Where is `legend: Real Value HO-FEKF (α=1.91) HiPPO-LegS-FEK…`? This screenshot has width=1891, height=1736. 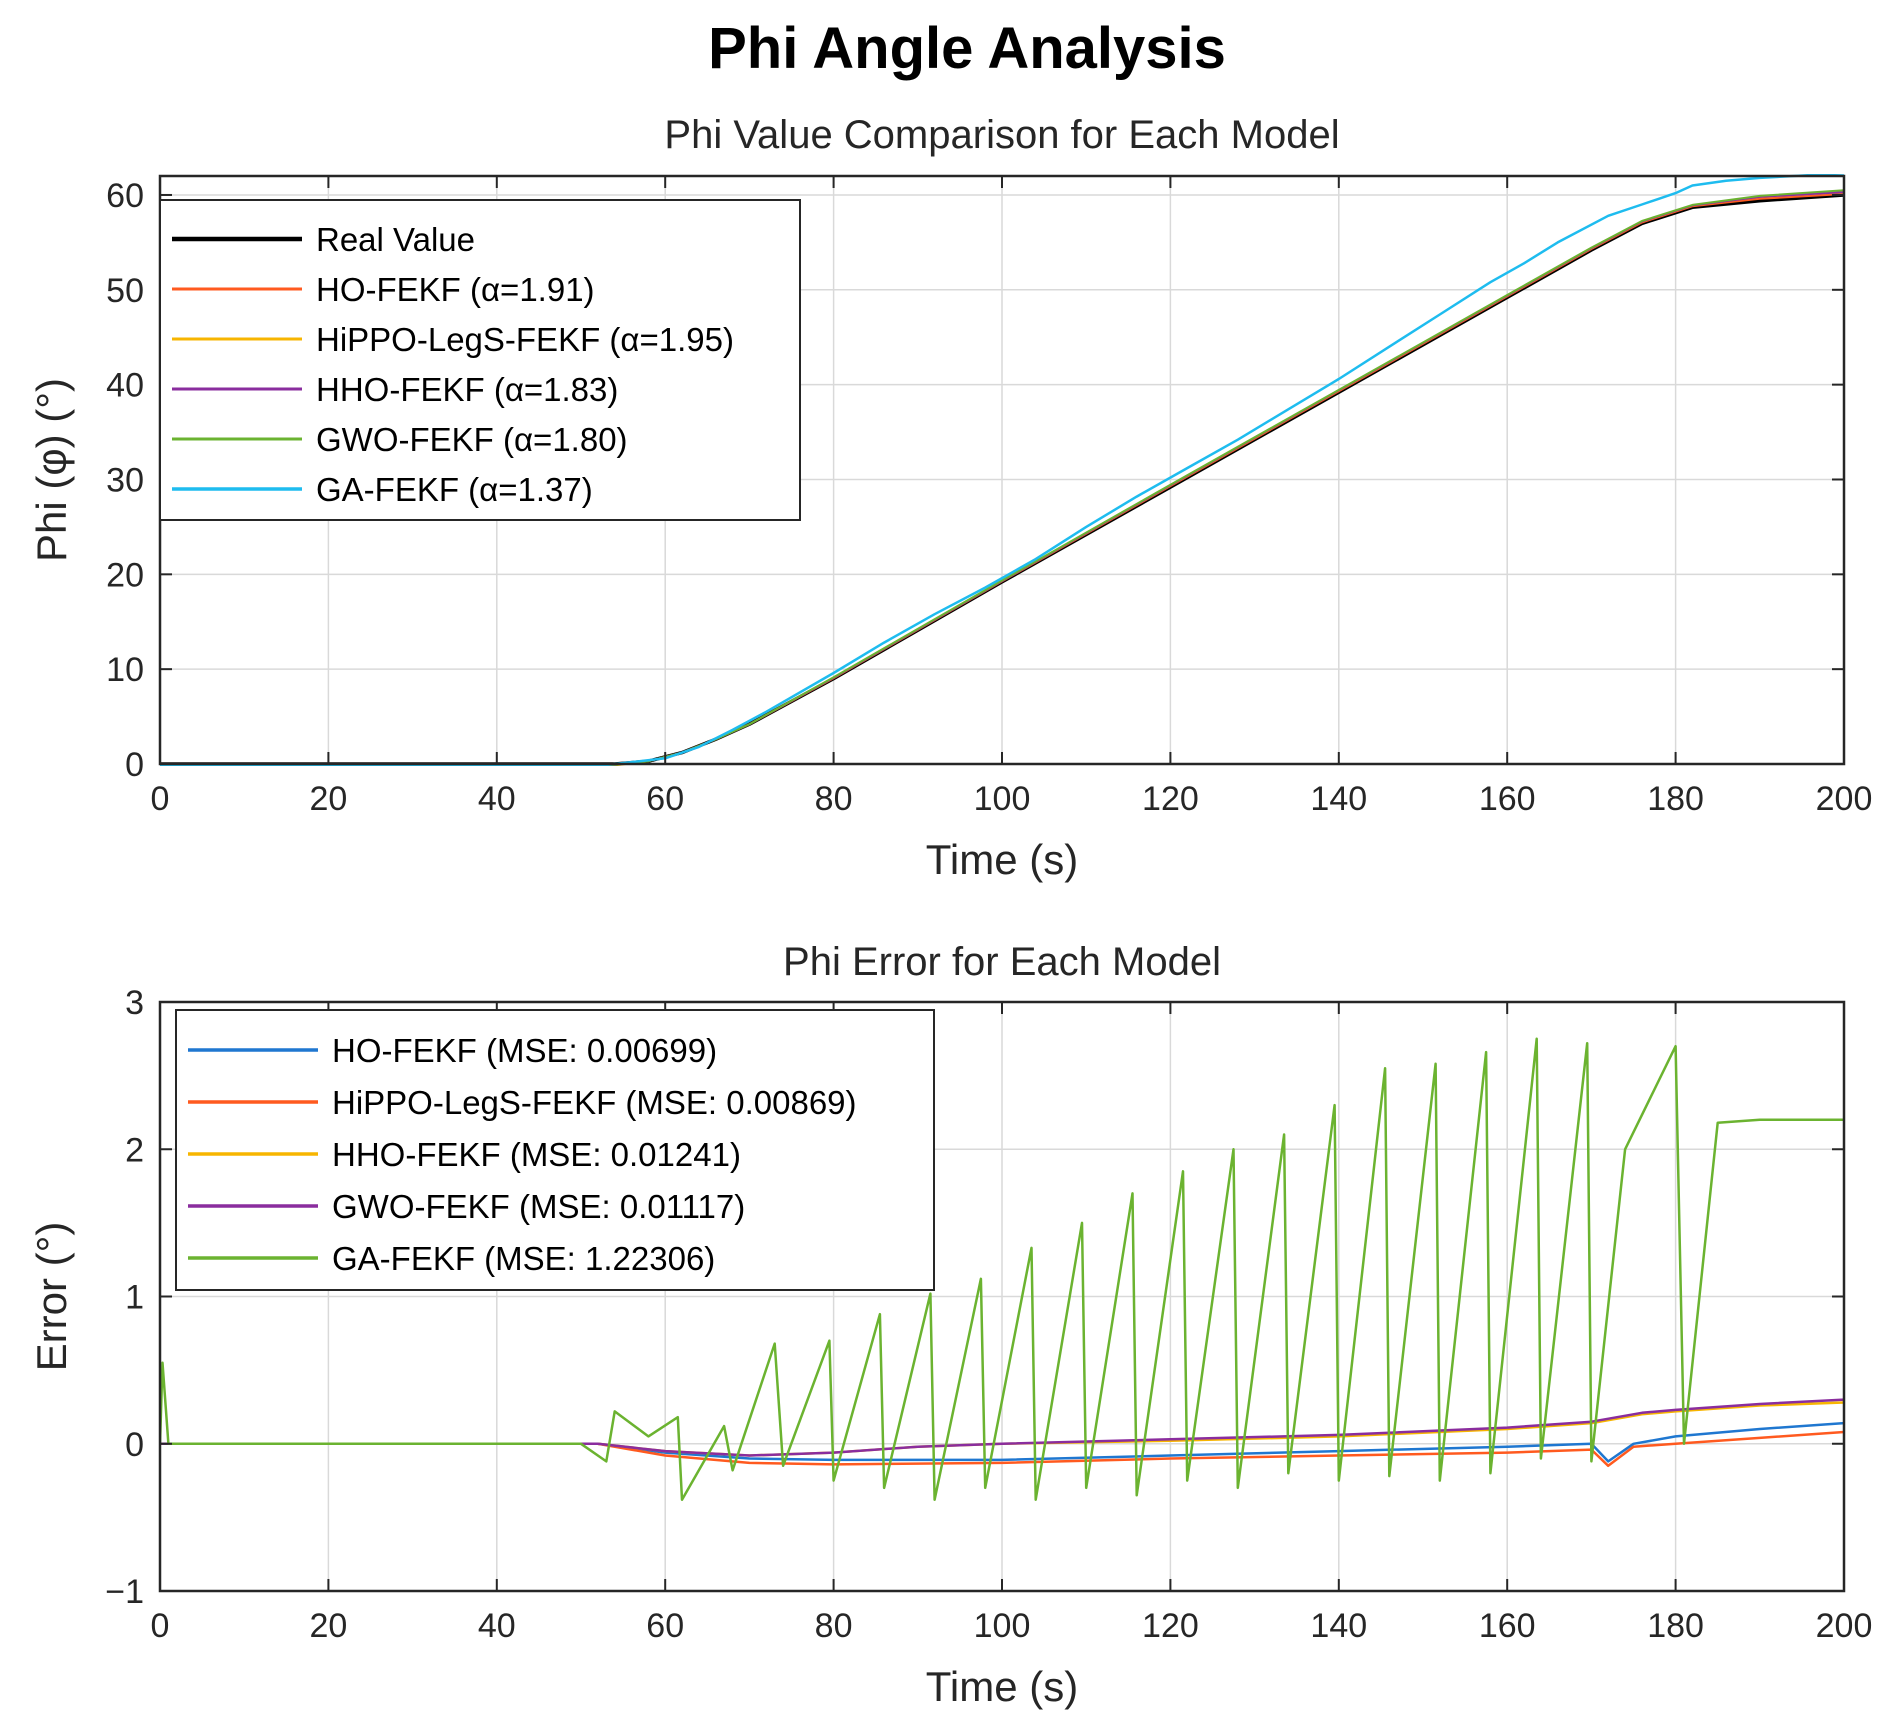
legend: Real Value HO-FEKF (α=1.91) HiPPO-LegS-FEK… is located at coordinates (480, 360).